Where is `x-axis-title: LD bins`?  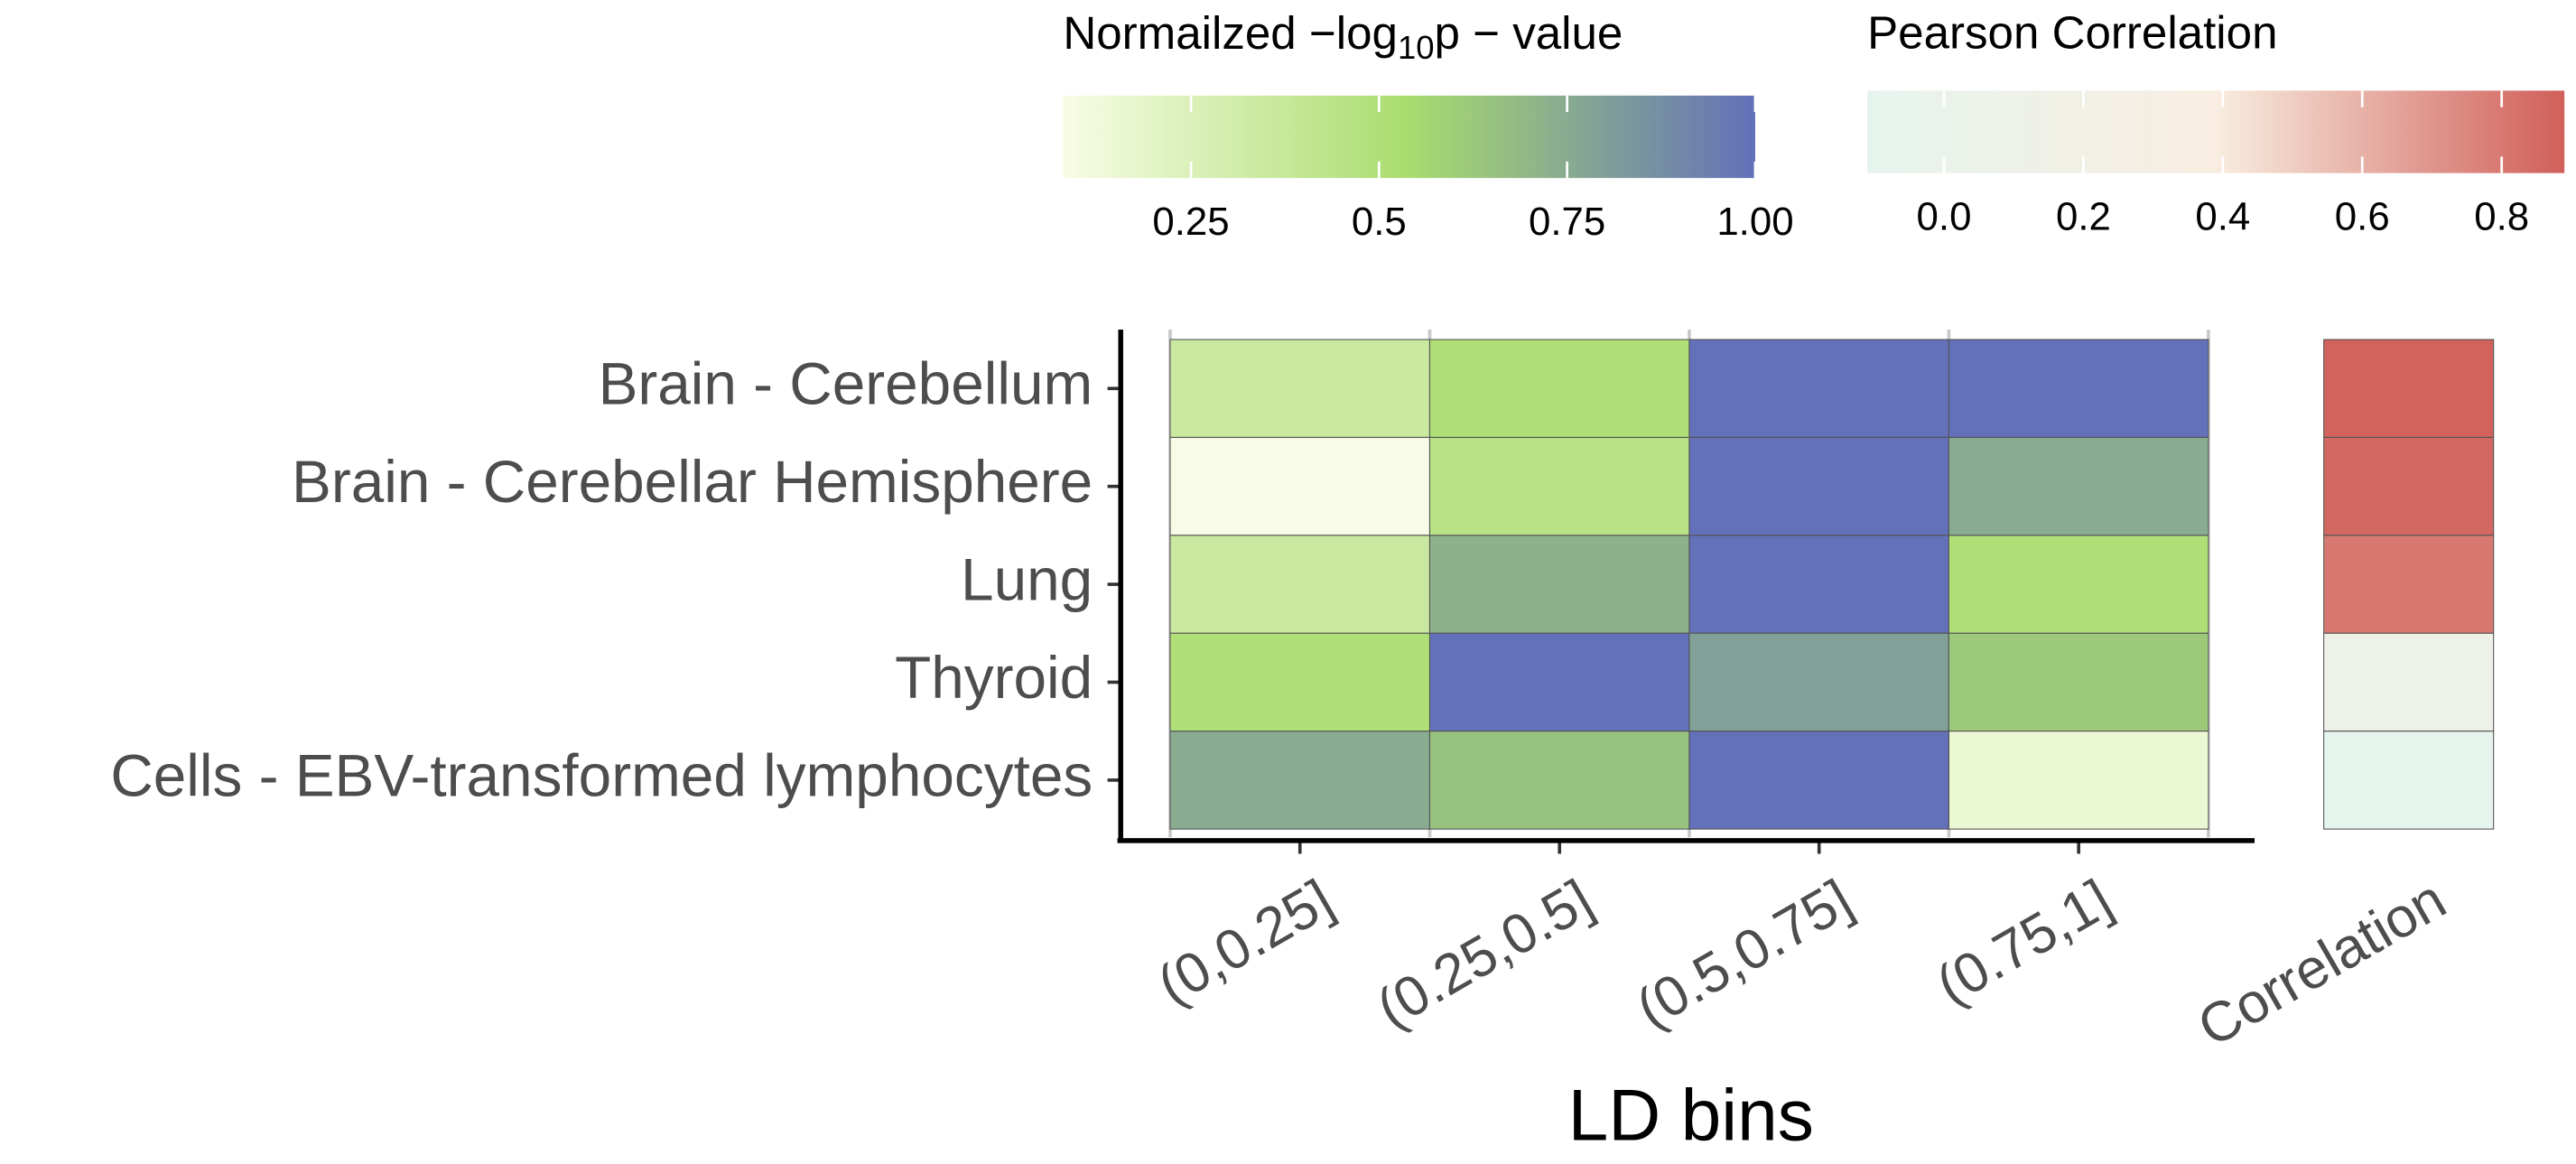 x-axis-title: LD bins is located at coordinates (1691, 1115).